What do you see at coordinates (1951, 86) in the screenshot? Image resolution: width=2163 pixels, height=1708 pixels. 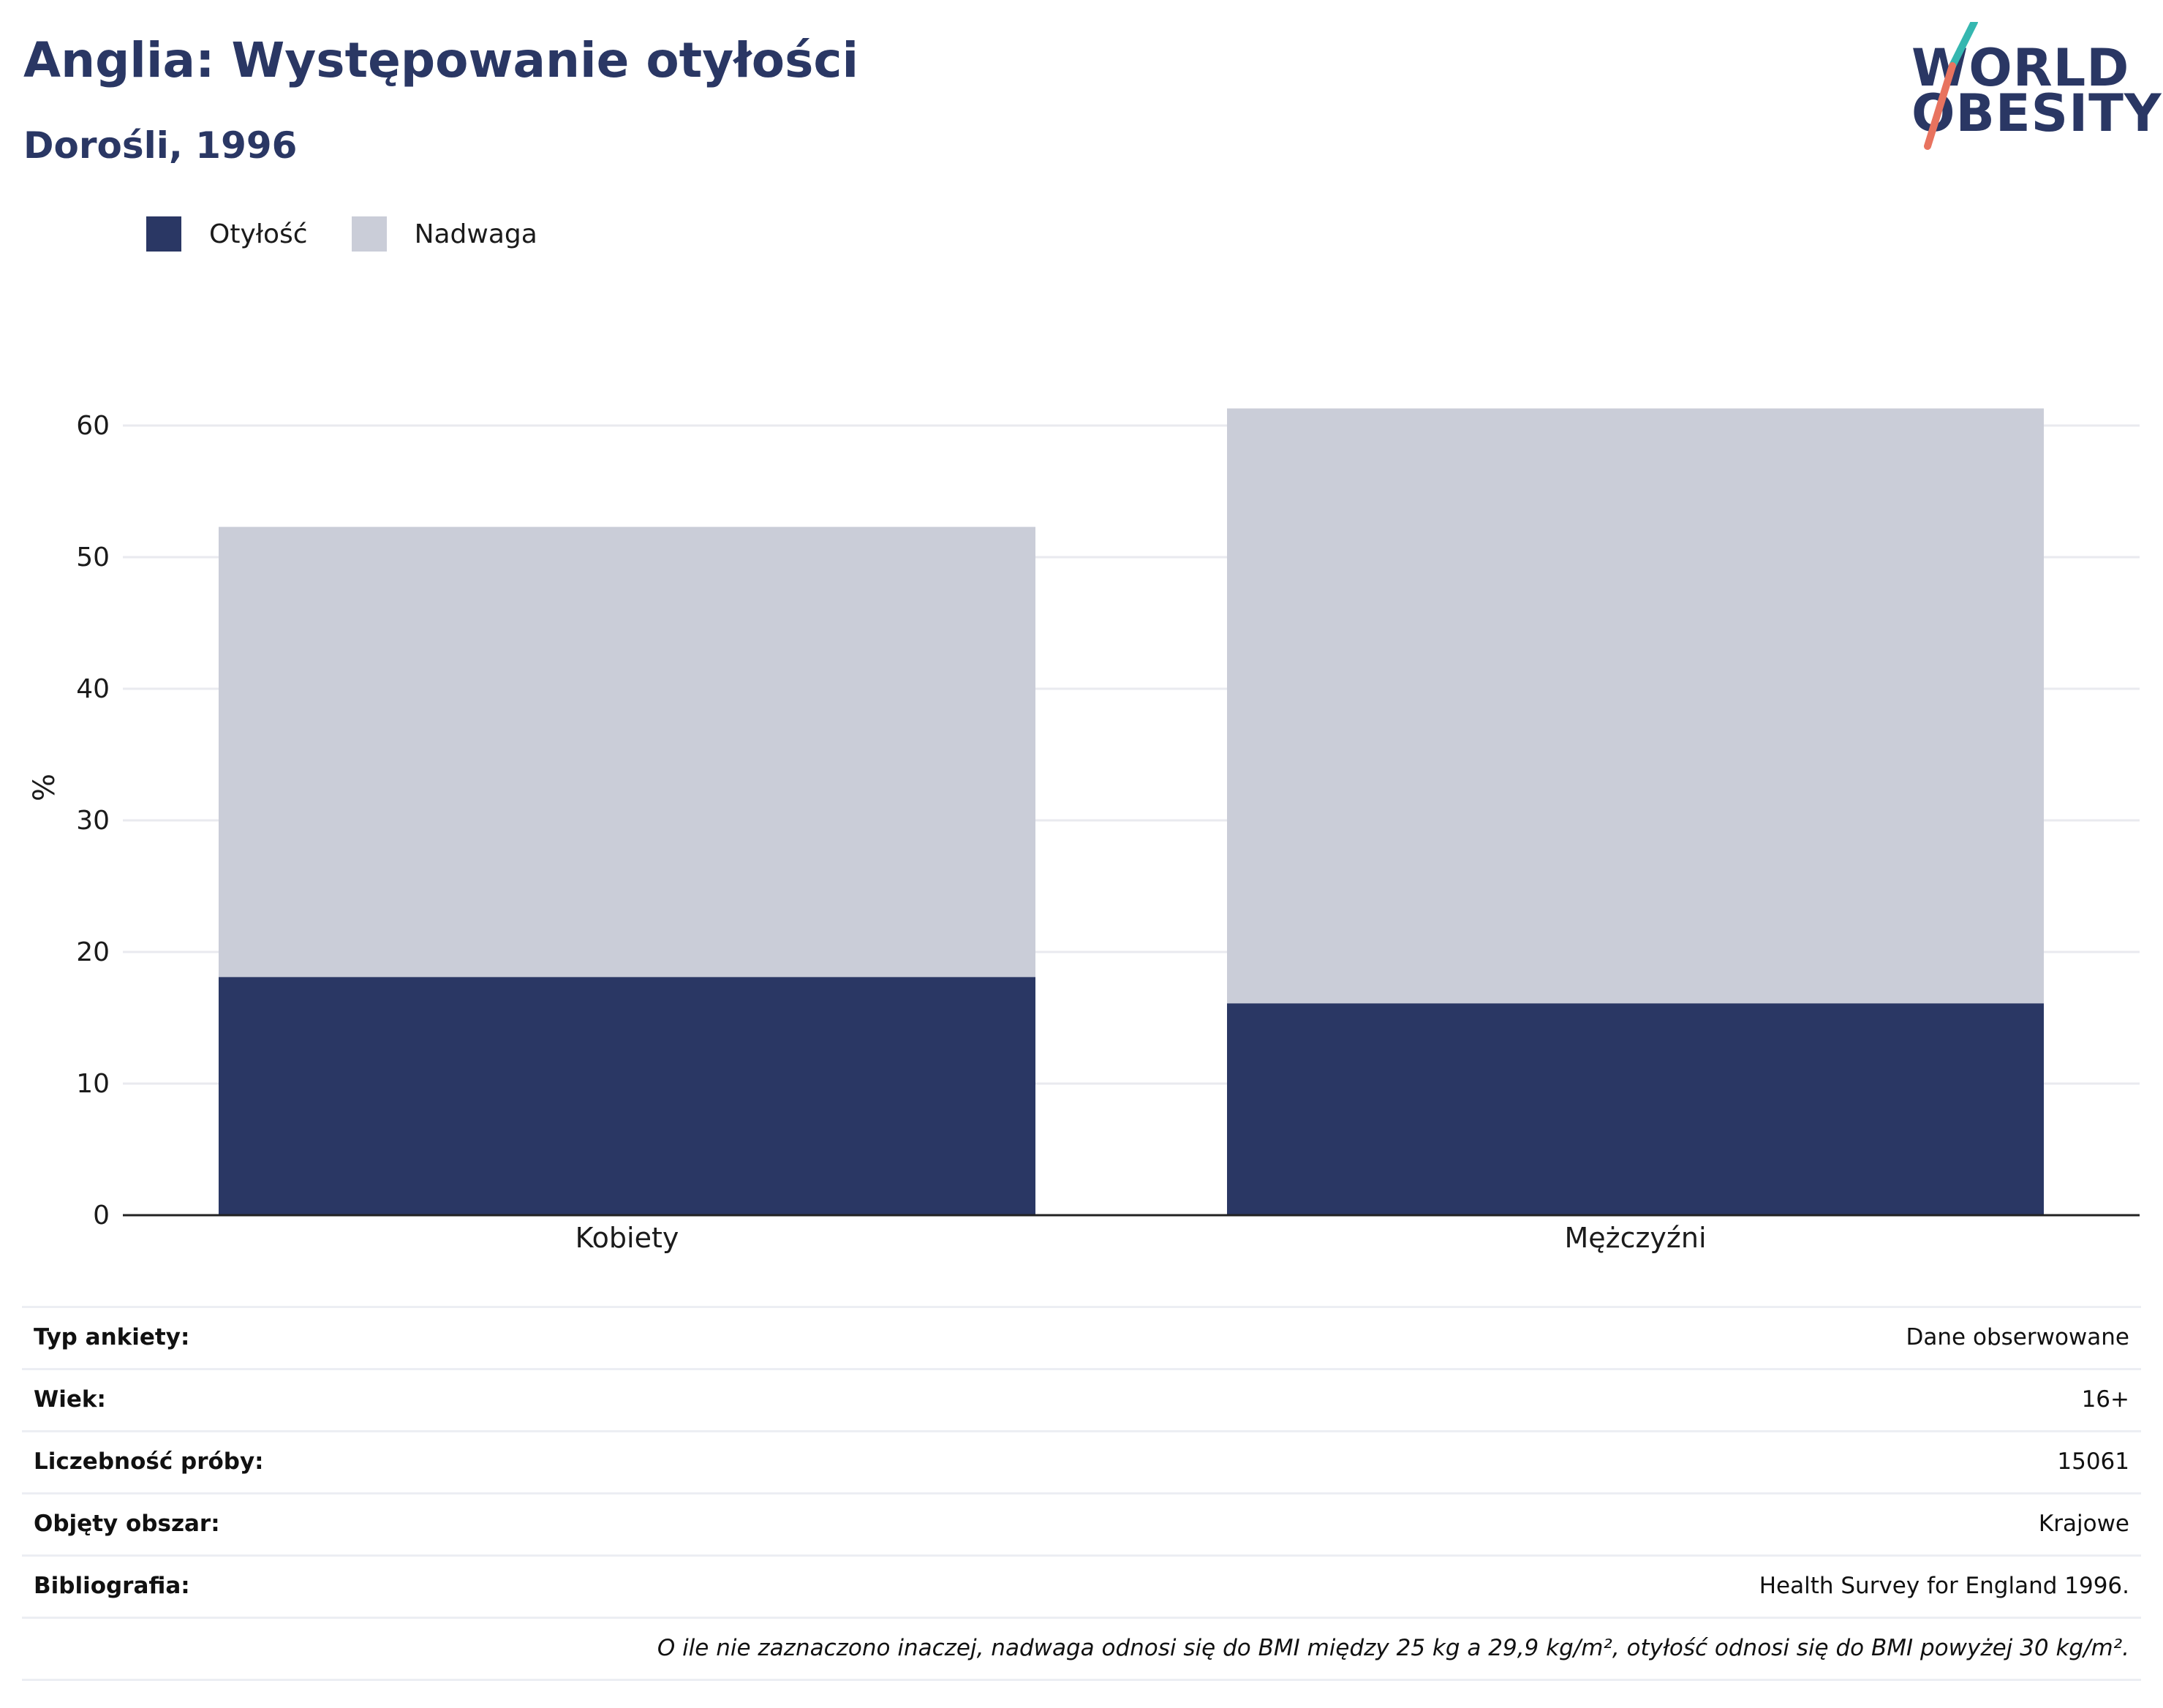 I see `logo-slash-icon` at bounding box center [1951, 86].